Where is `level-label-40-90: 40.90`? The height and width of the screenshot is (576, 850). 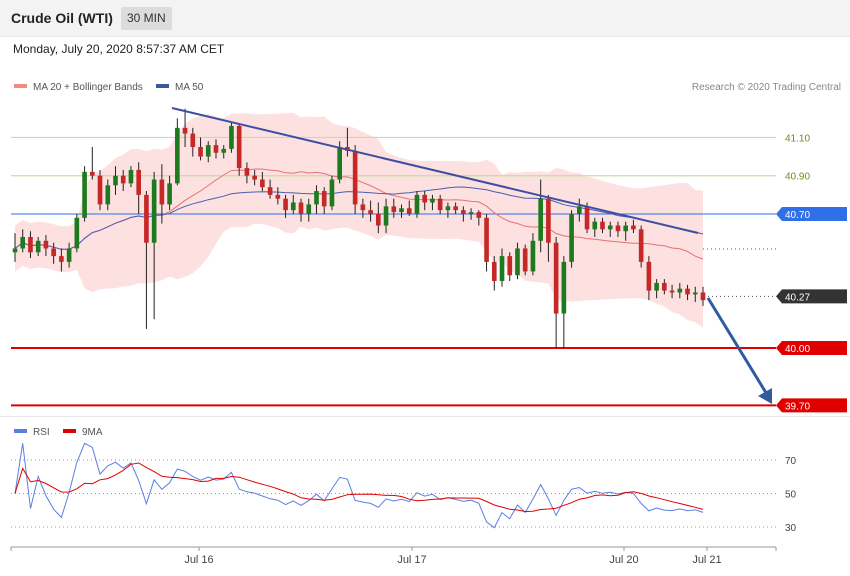 level-label-40-90: 40.90 is located at coordinates (797, 177).